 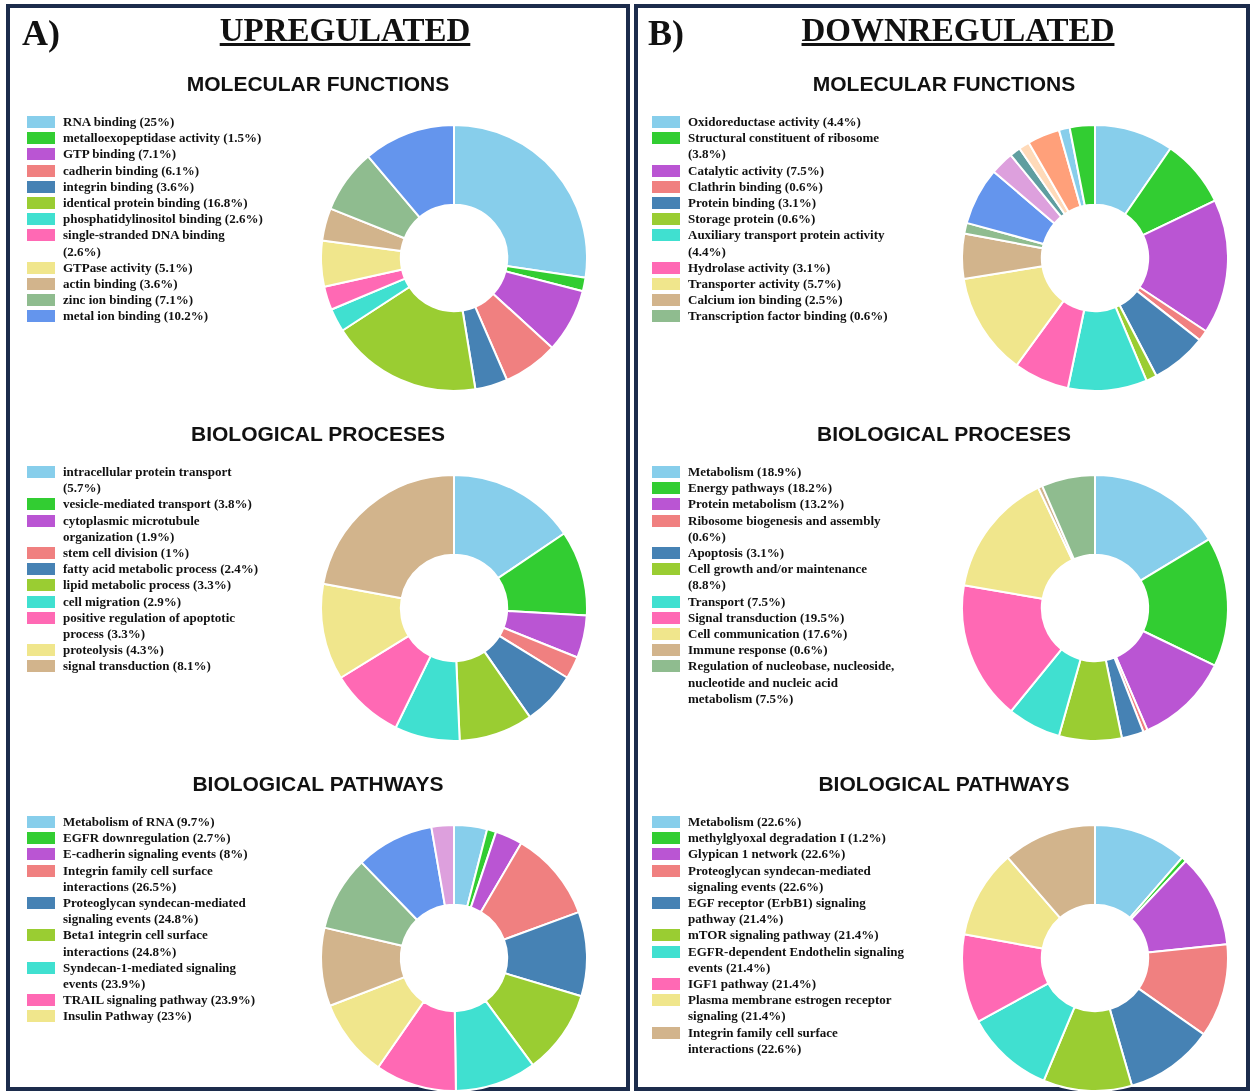 What do you see at coordinates (736, 553) in the screenshot?
I see `legend-label: Apoptosis (3.1%)` at bounding box center [736, 553].